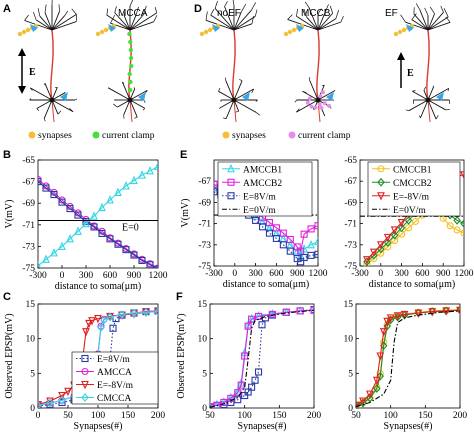 The width and height of the screenshot is (474, 437). I want to click on legend-entry: CMCCB1, so click(412, 170).